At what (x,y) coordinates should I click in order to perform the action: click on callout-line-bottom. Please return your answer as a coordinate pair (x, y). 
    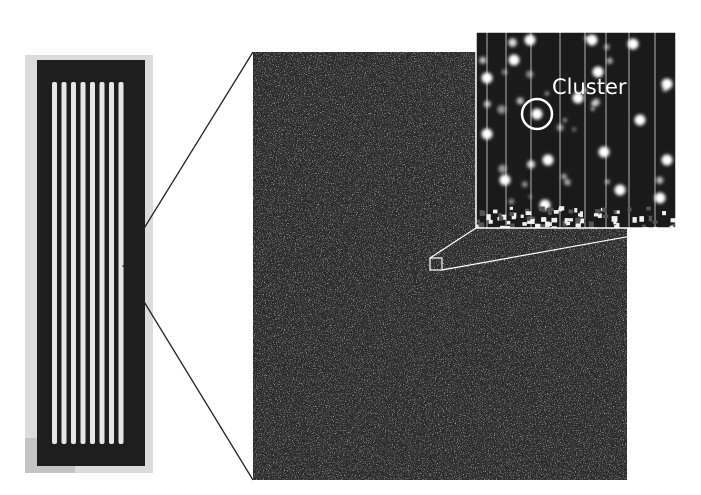
    Looking at the image, I should click on (198, 390).